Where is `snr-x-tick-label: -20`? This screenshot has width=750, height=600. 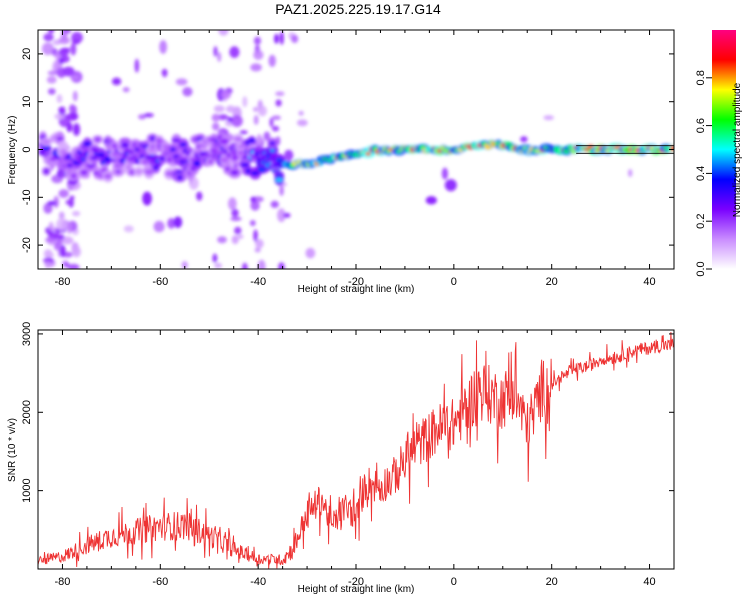
snr-x-tick-label: -20 is located at coordinates (356, 582).